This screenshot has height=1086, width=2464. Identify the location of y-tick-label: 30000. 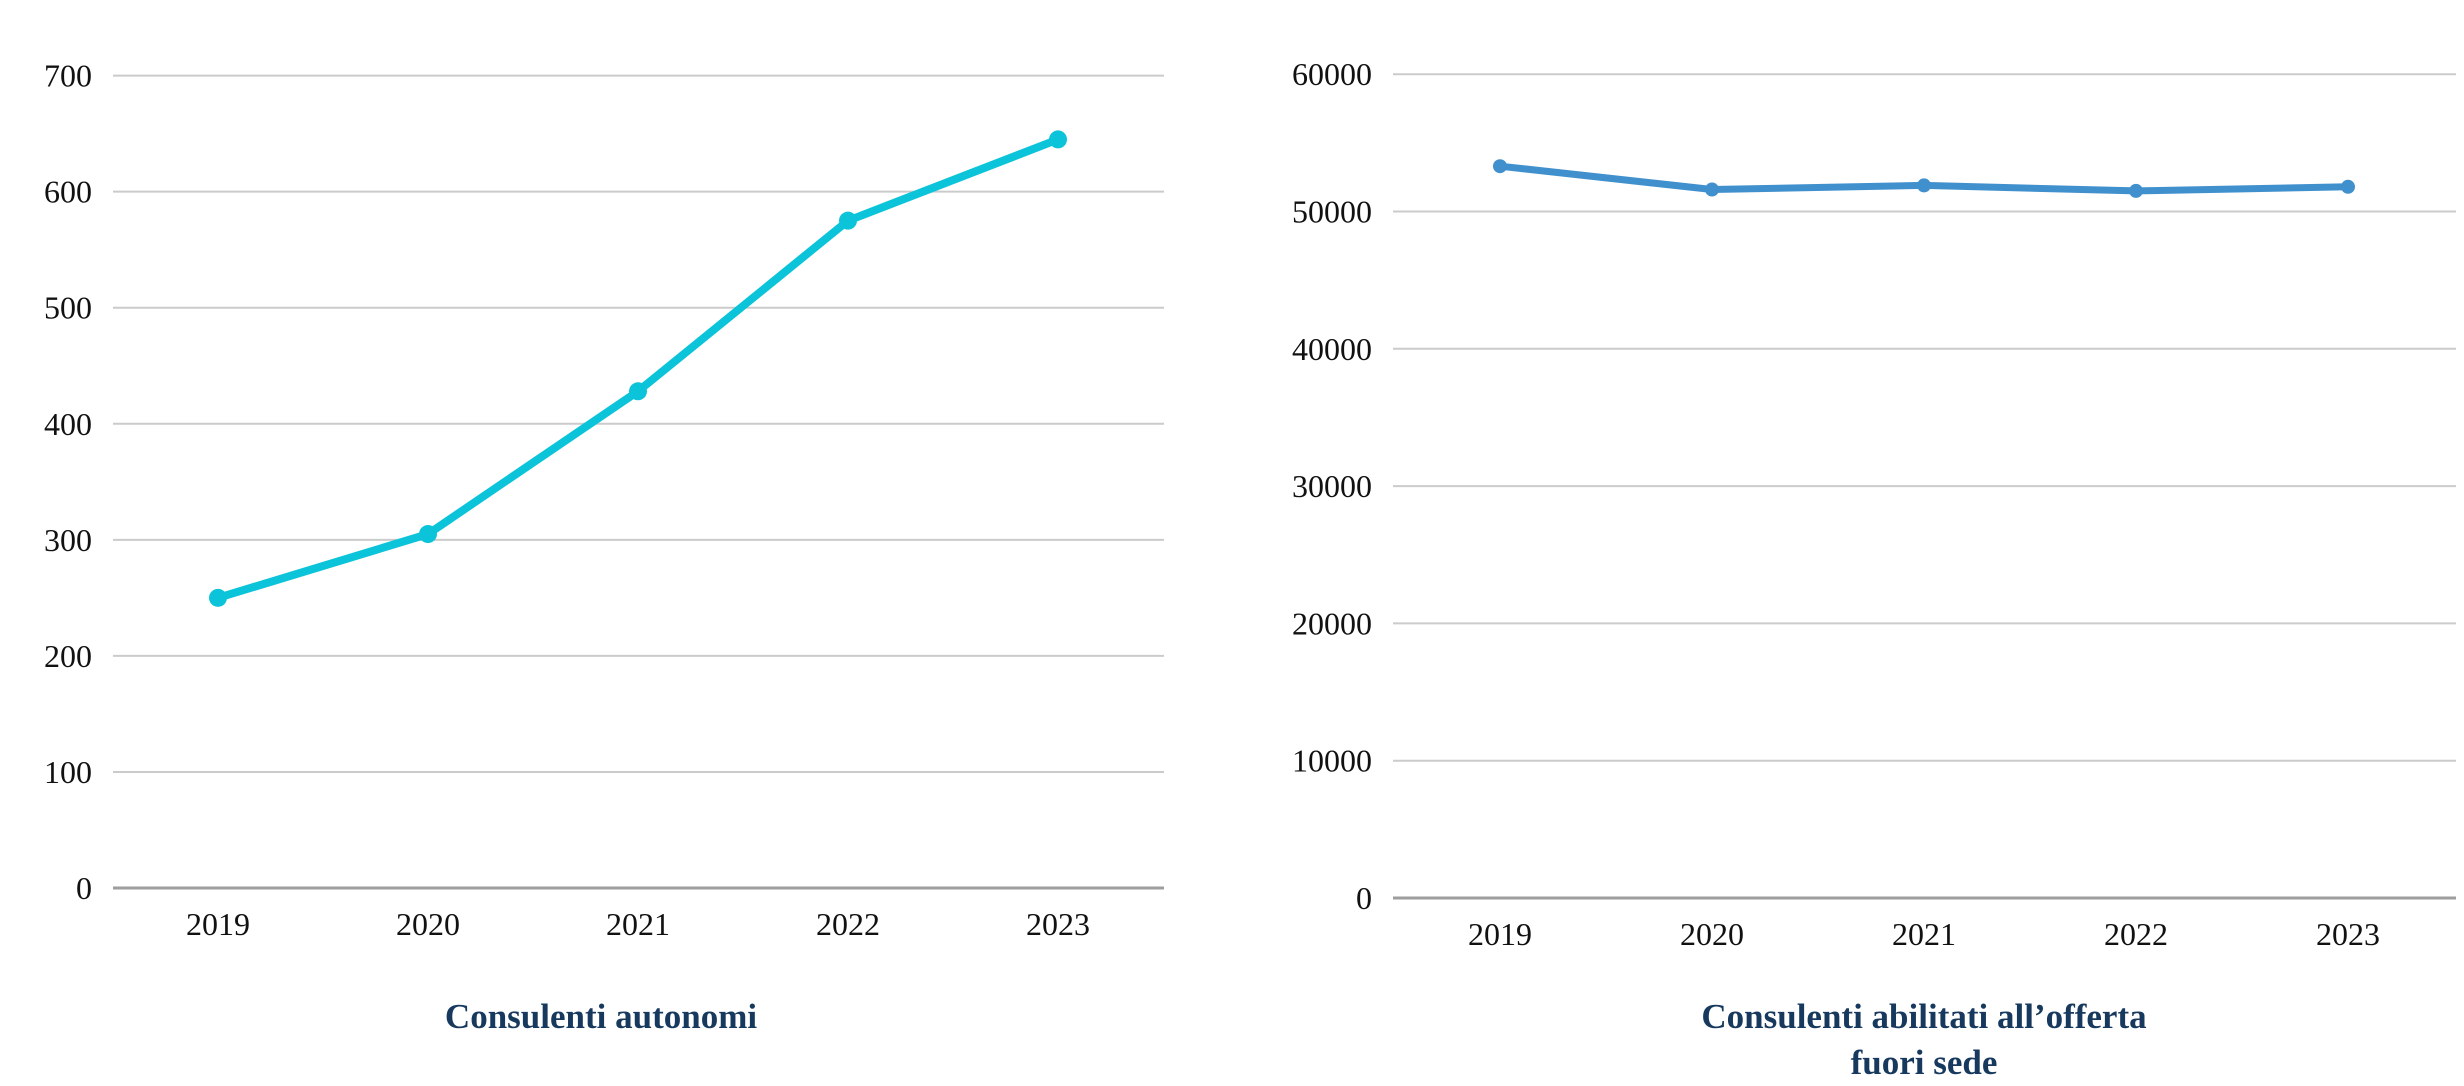
(1332, 486).